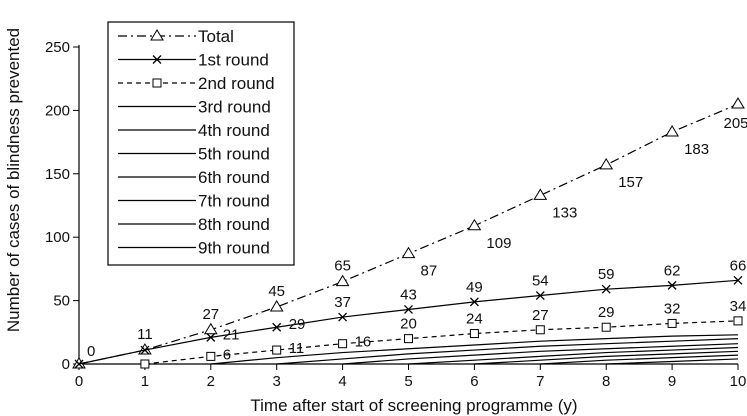  What do you see at coordinates (738, 306) in the screenshot?
I see `data-label: 34` at bounding box center [738, 306].